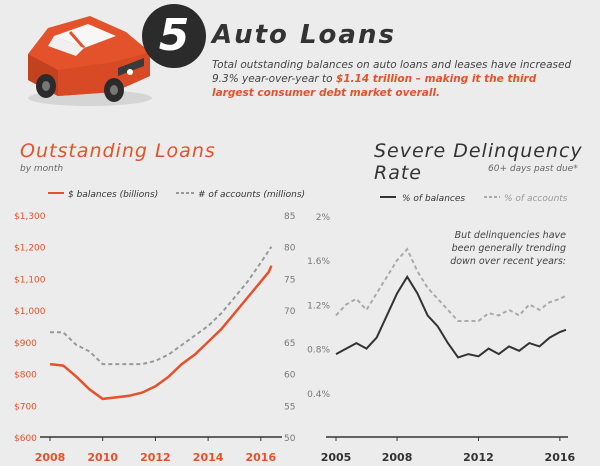 Image resolution: width=600 pixels, height=466 pixels. What do you see at coordinates (336, 457) in the screenshot?
I see `x-tick-label: 2005` at bounding box center [336, 457].